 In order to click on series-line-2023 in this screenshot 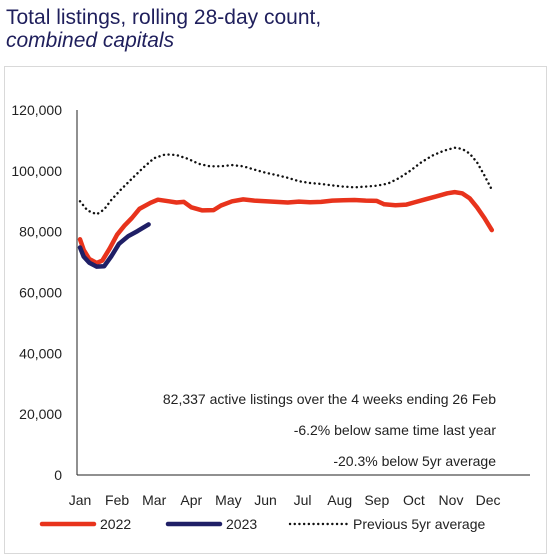, I will do `click(114, 245)`.